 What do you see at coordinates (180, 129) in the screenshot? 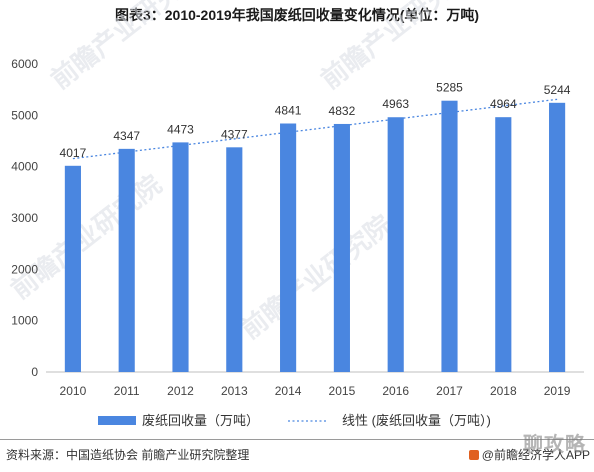
I see `data-label: 4473` at bounding box center [180, 129].